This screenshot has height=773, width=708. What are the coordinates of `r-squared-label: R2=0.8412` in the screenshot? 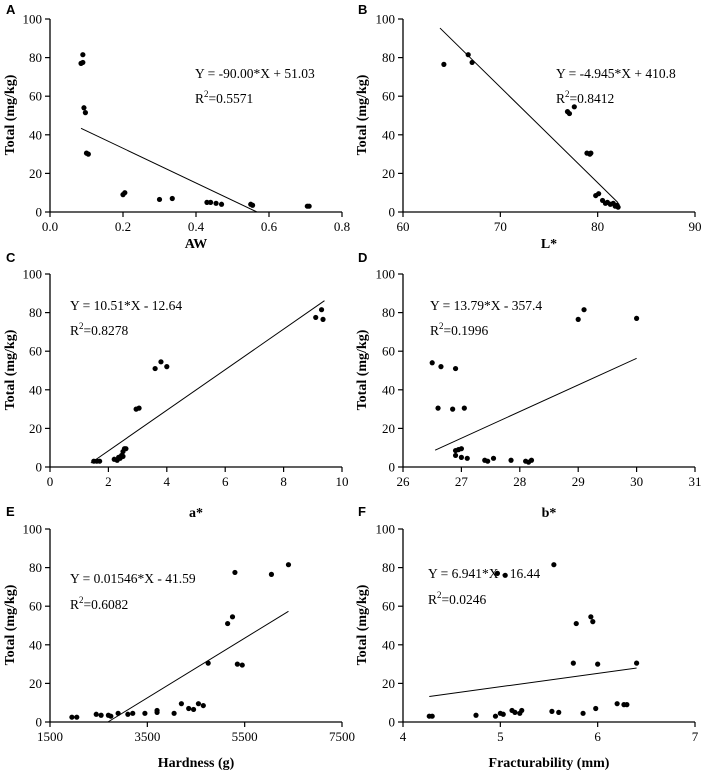 It's located at (585, 97).